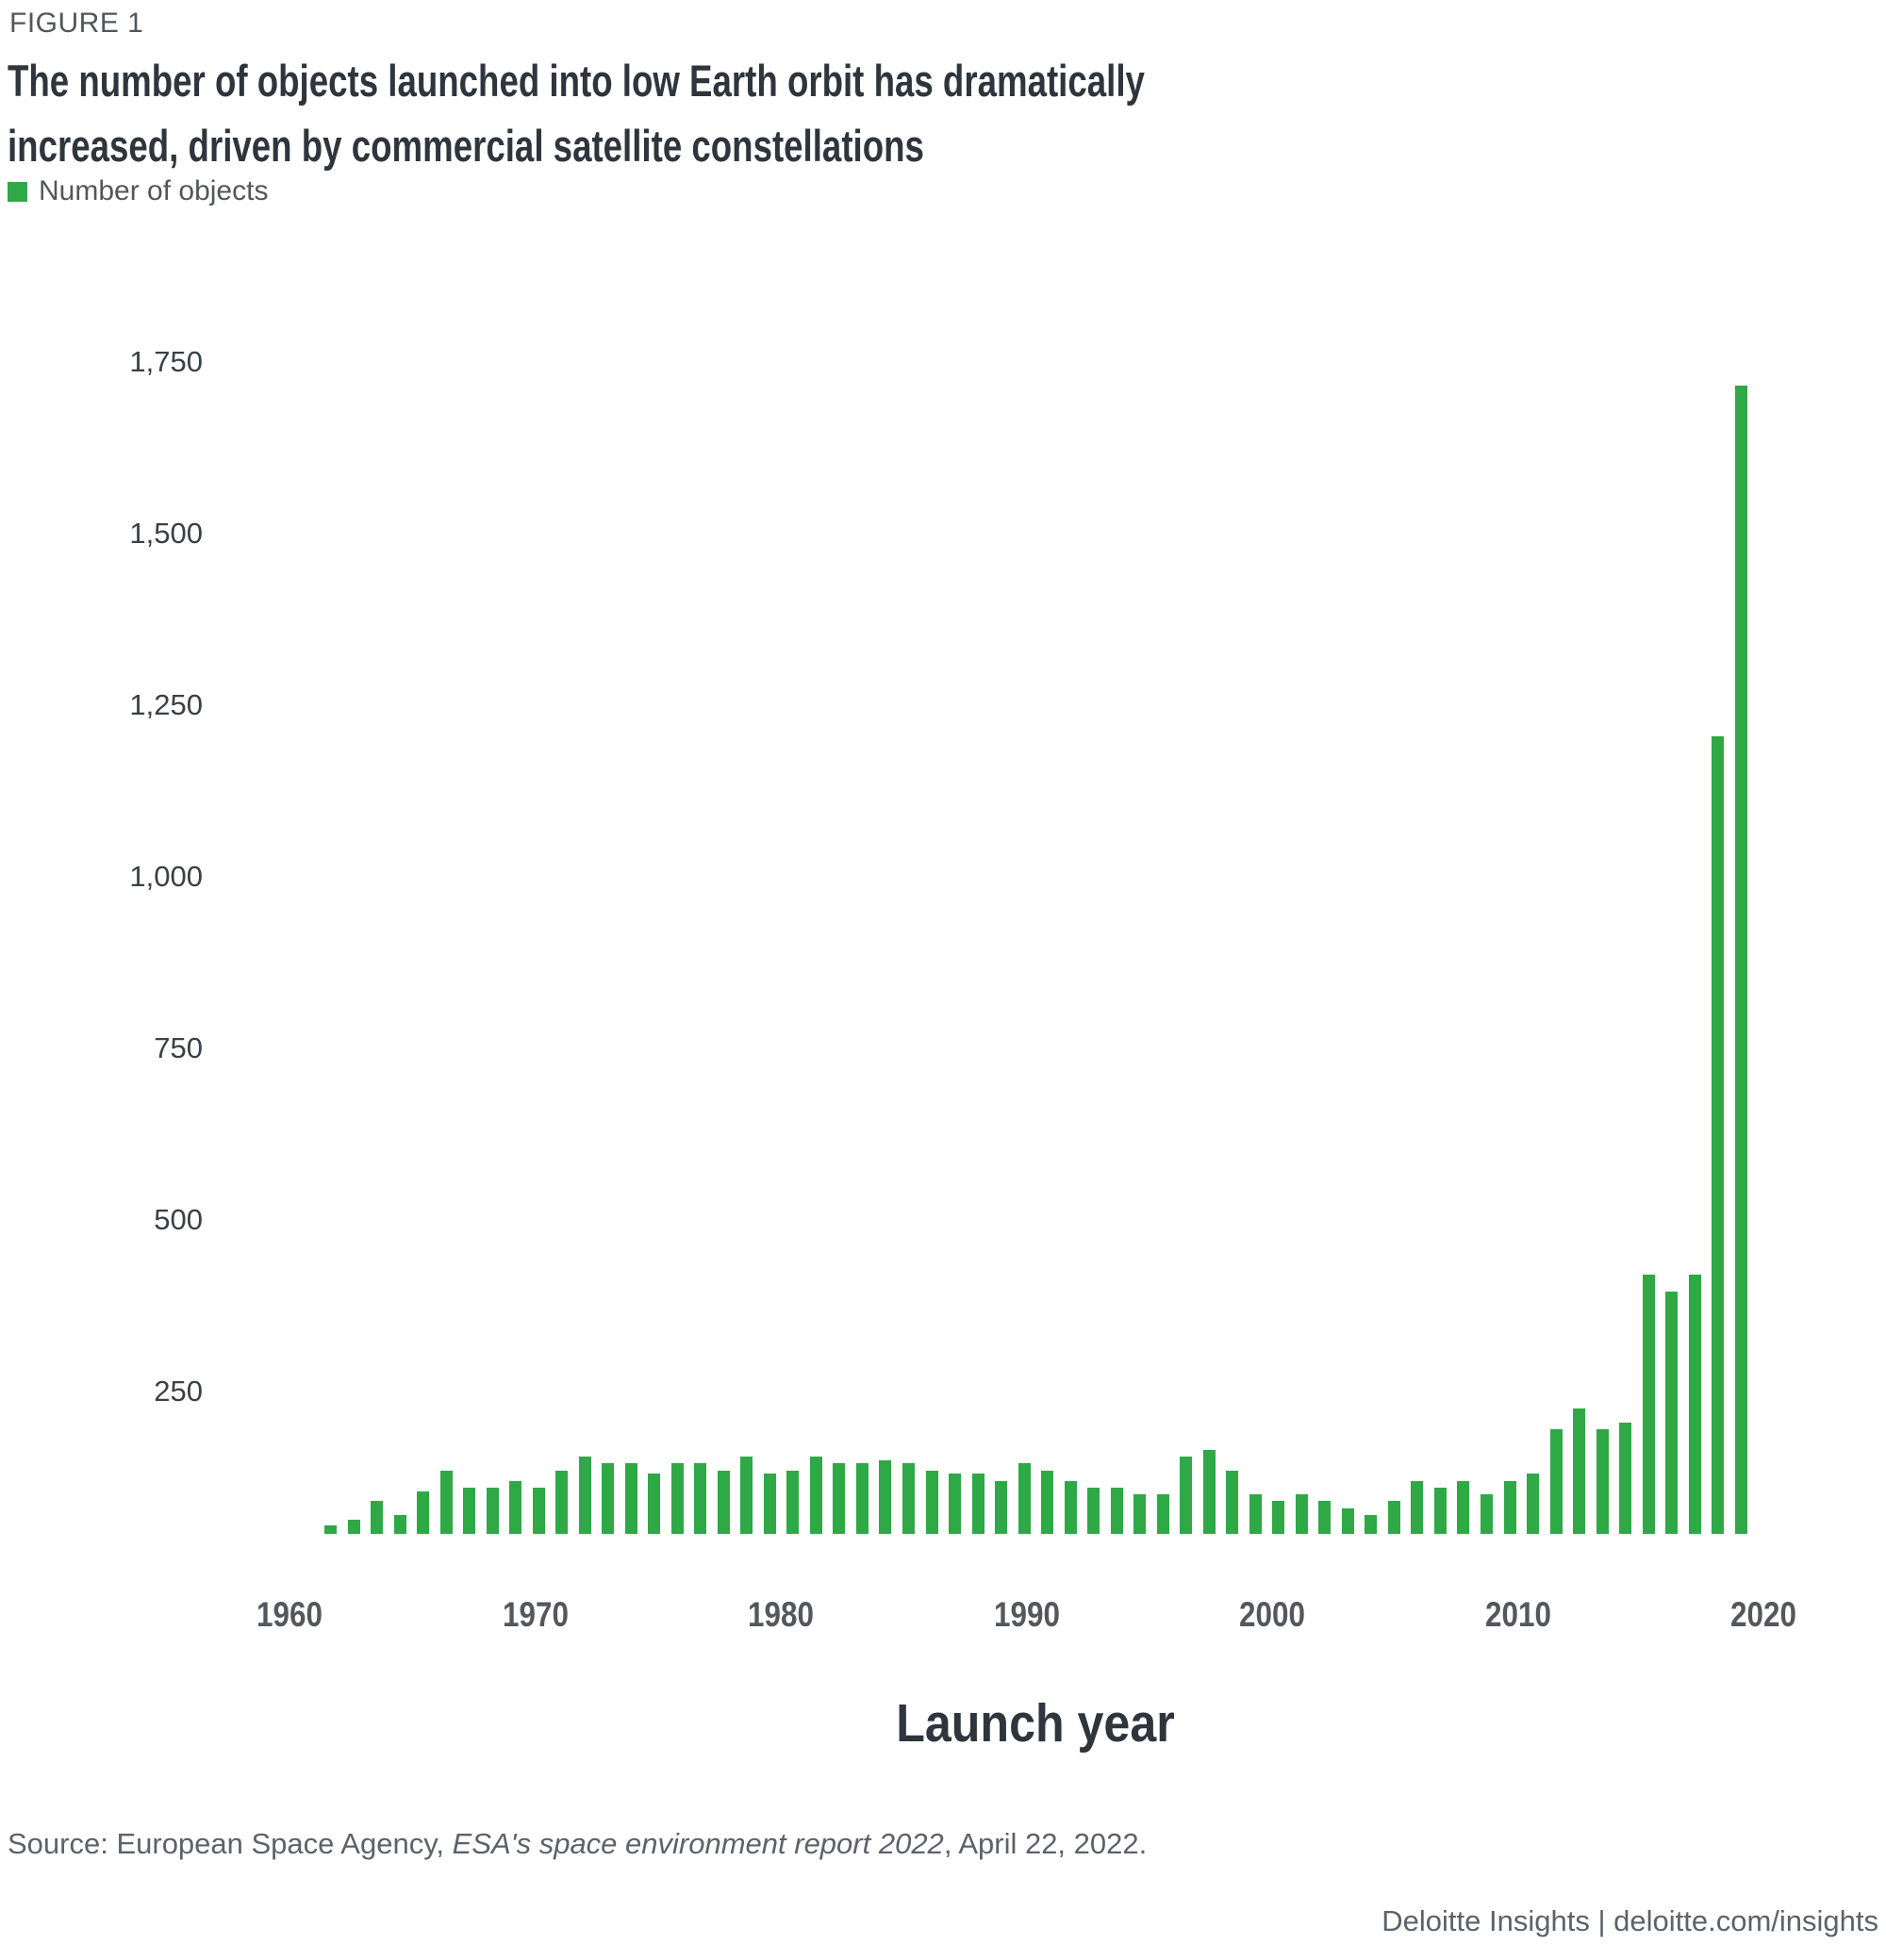  Describe the element at coordinates (1024, 1499) in the screenshot. I see `bar-1990` at that location.